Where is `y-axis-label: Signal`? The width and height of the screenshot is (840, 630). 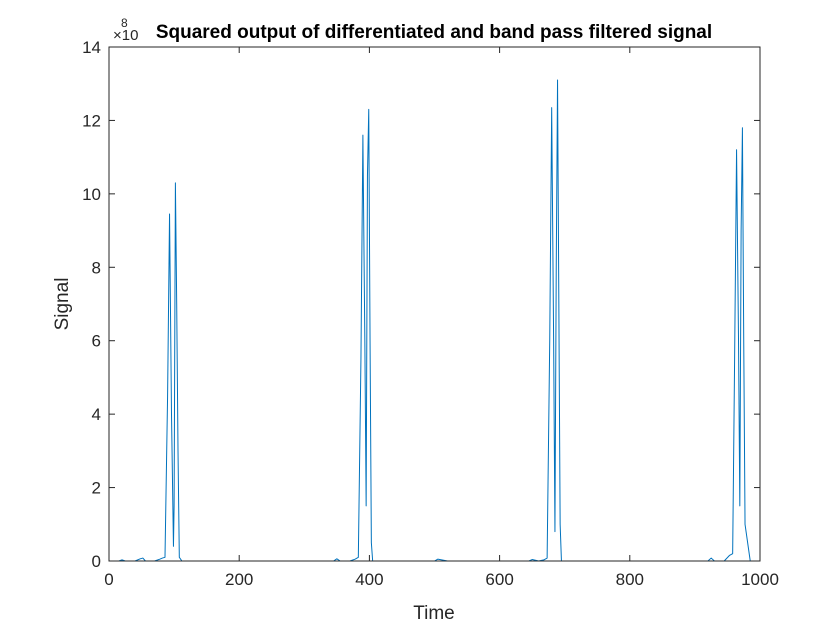 y-axis-label: Signal is located at coordinates (62, 304).